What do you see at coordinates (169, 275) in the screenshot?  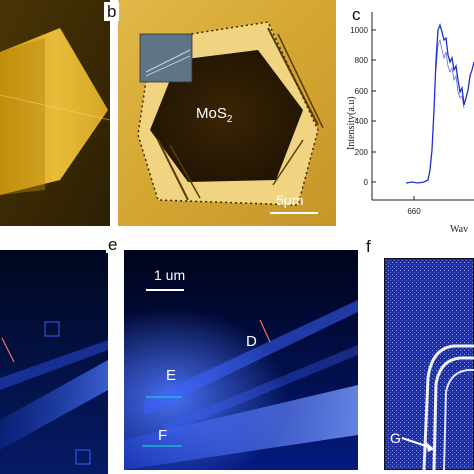 I see `scalebar-label: 1 um` at bounding box center [169, 275].